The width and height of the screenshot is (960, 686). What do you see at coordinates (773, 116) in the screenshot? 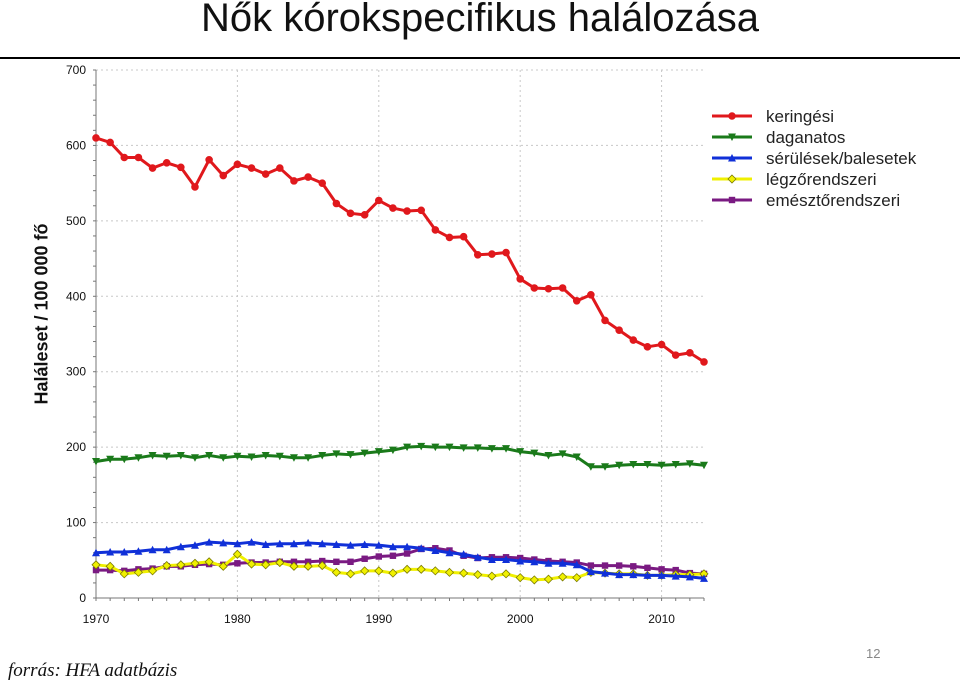
I see `legend-item: keringési` at bounding box center [773, 116].